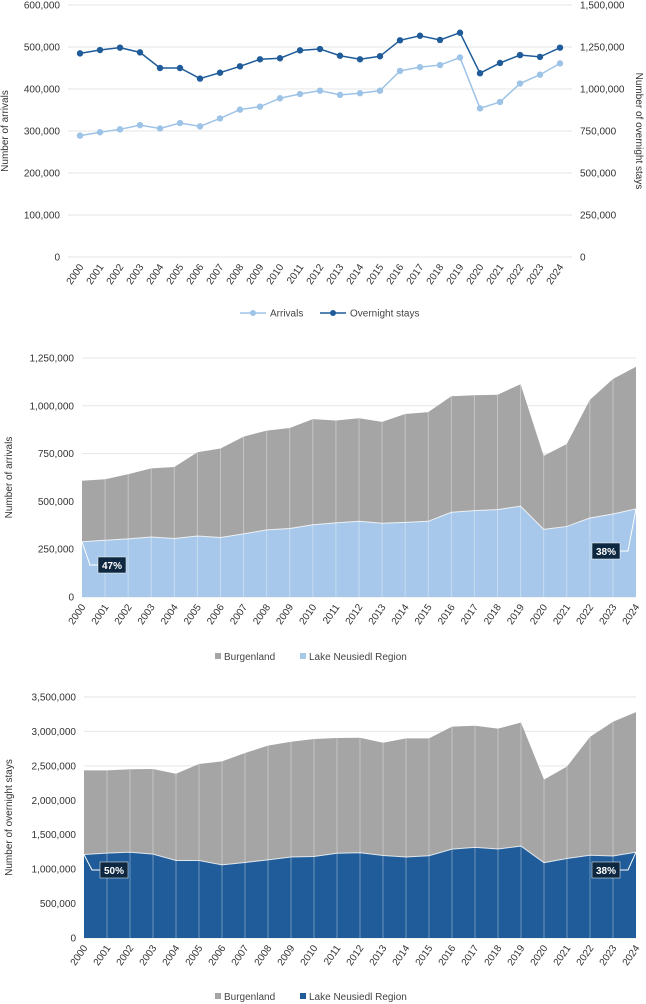 Image resolution: width=646 pixels, height=1004 pixels. What do you see at coordinates (54, 732) in the screenshot?
I see `y-tick-label: 3,000,000` at bounding box center [54, 732].